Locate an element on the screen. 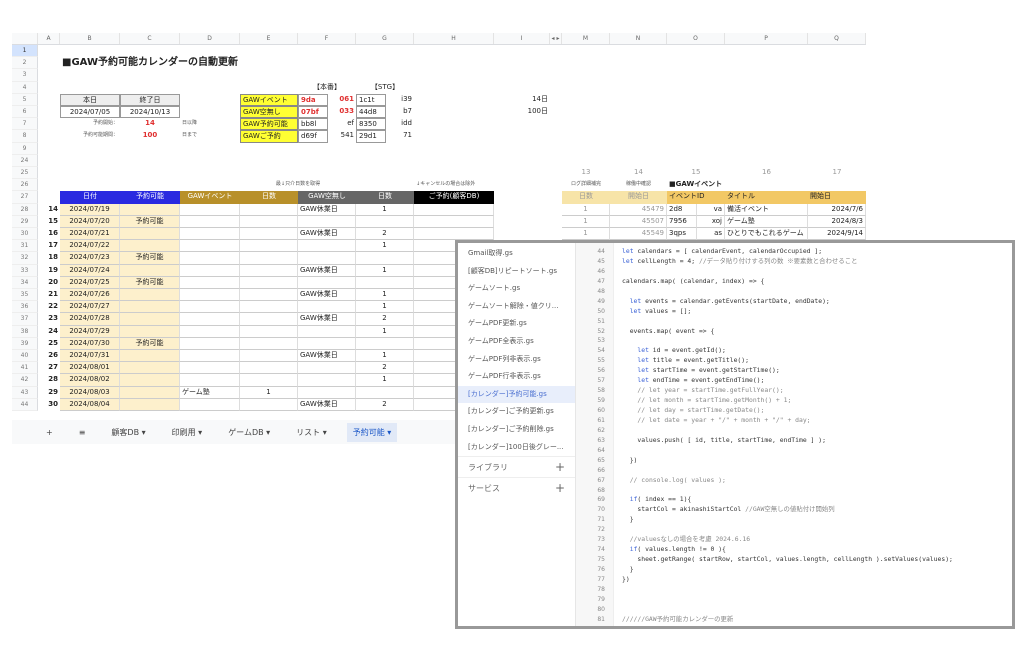  period-label: 予約可能期間： is located at coordinates (100, 135).